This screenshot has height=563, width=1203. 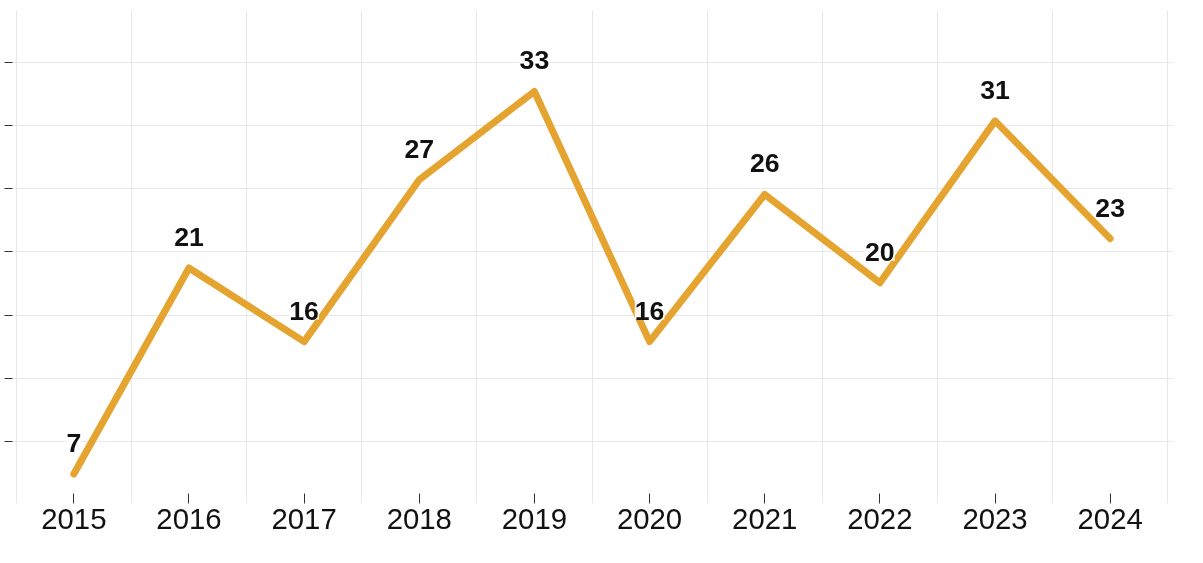 What do you see at coordinates (880, 518) in the screenshot?
I see `x-tick-label: 2022` at bounding box center [880, 518].